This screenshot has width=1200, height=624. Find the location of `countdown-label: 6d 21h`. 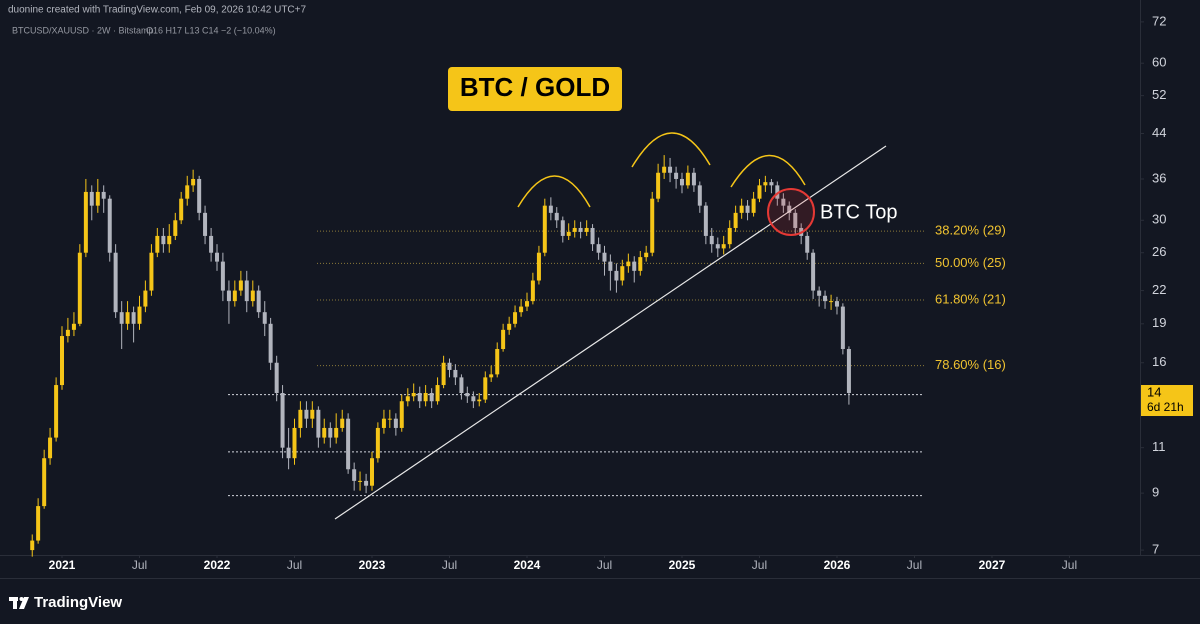

countdown-label: 6d 21h is located at coordinates (1165, 407).